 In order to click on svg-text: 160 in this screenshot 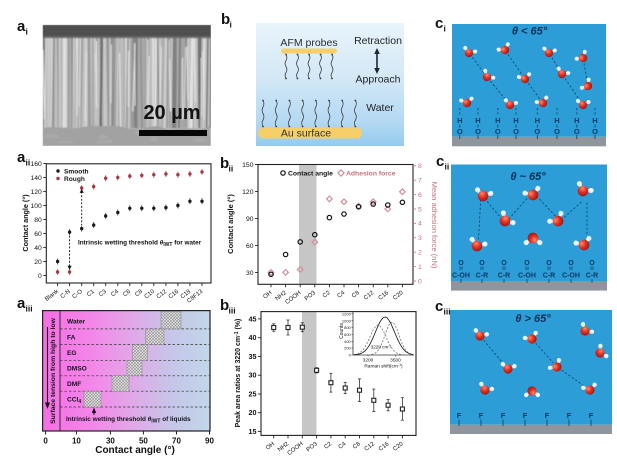, I will do `click(36, 164)`.